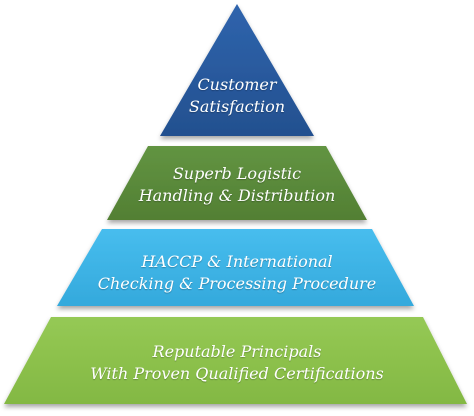 This screenshot has width=474, height=416. Describe the element at coordinates (237, 283) in the screenshot. I see `tier-3-line-2: Checking & Processing Procedure` at that location.